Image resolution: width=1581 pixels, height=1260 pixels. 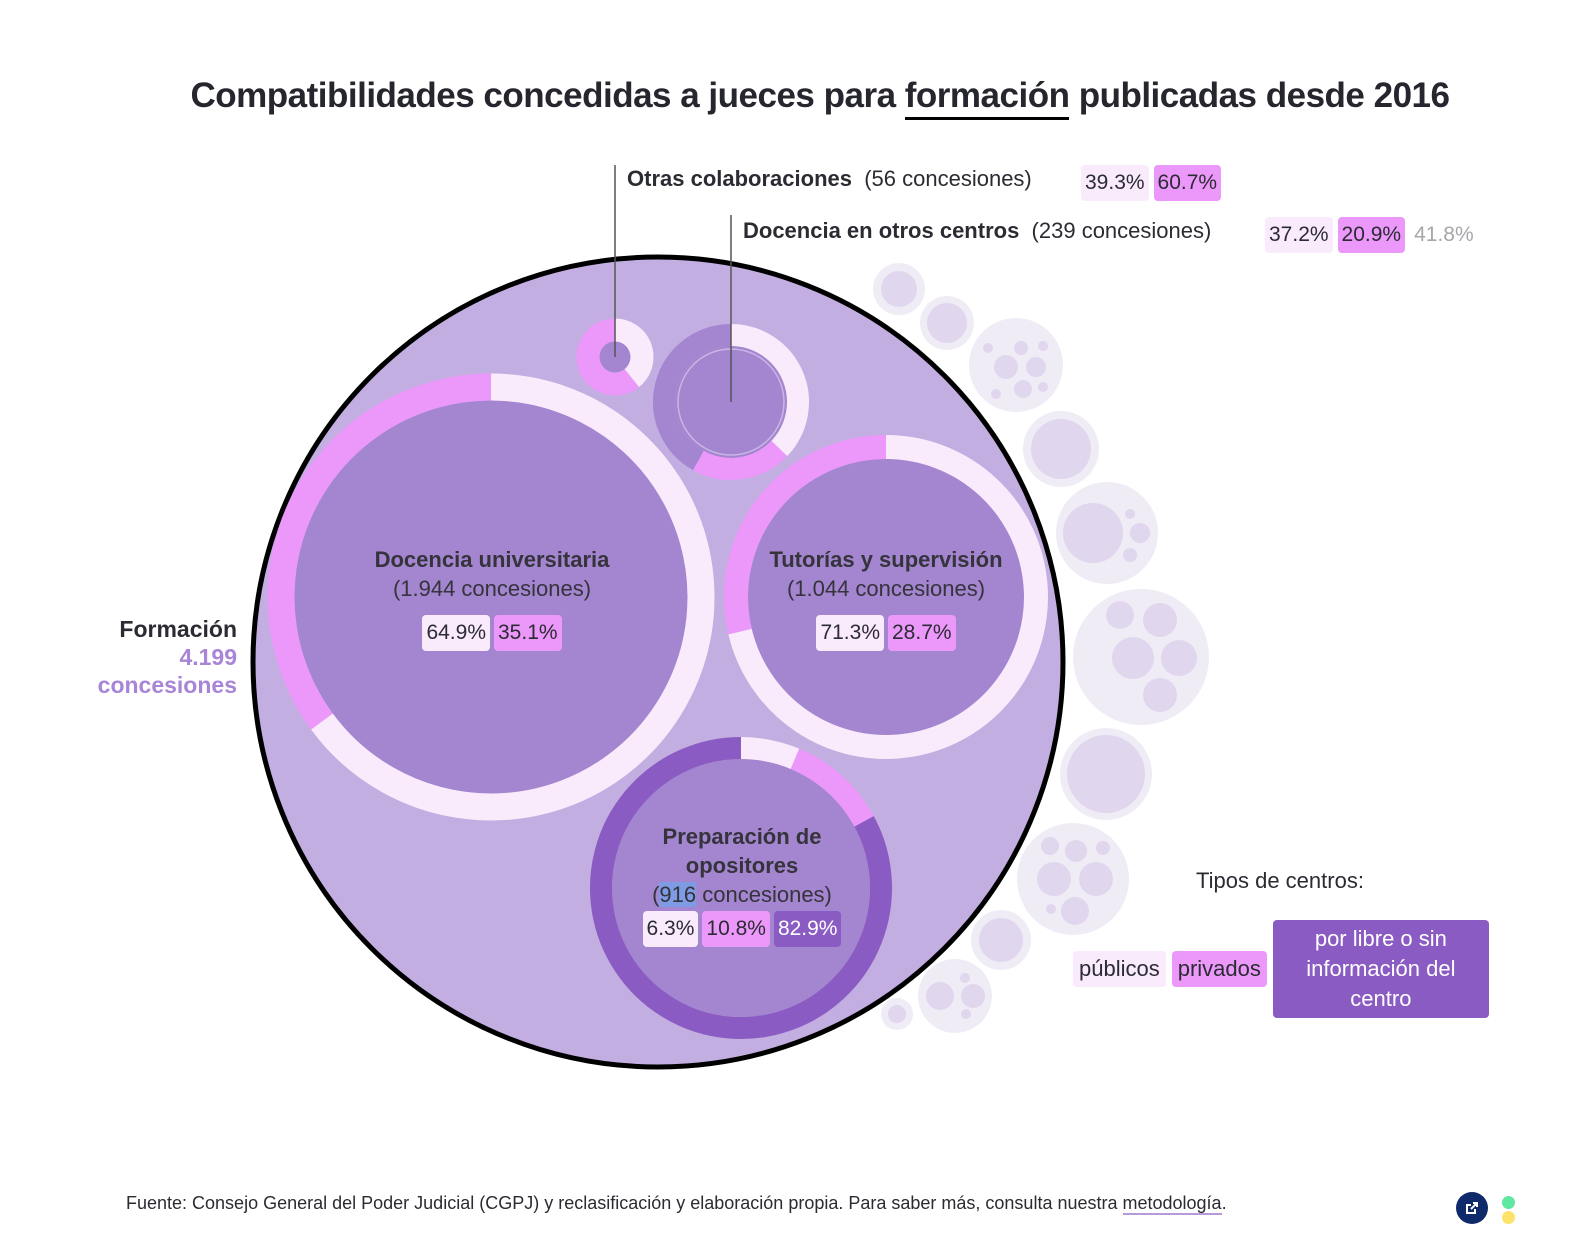 I want to click on pill-privados: 35.1%, so click(x=528, y=633).